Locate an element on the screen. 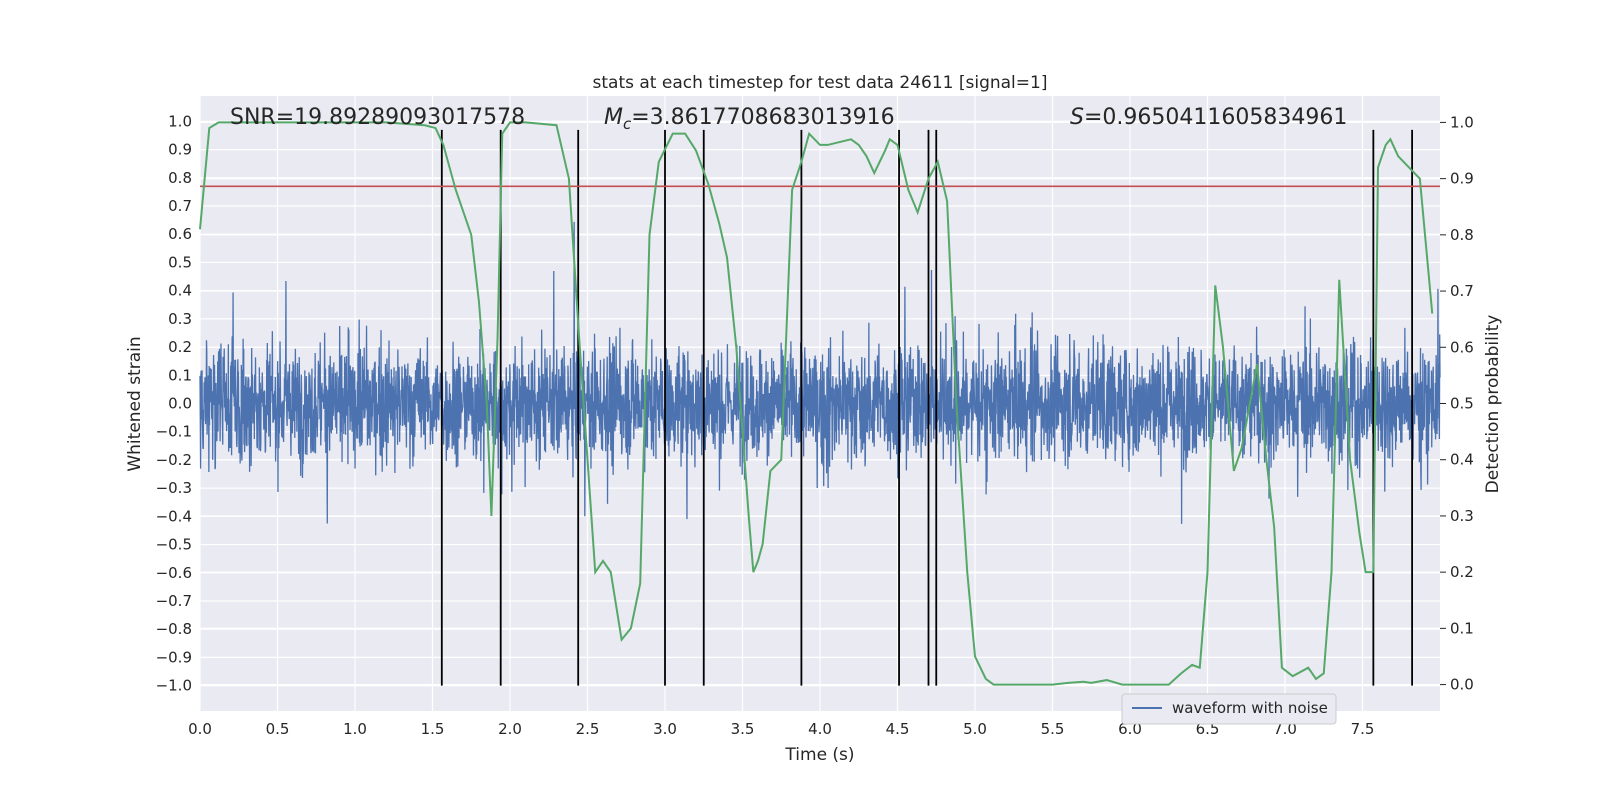  y-left-tick-label: 0.8 is located at coordinates (180, 178).